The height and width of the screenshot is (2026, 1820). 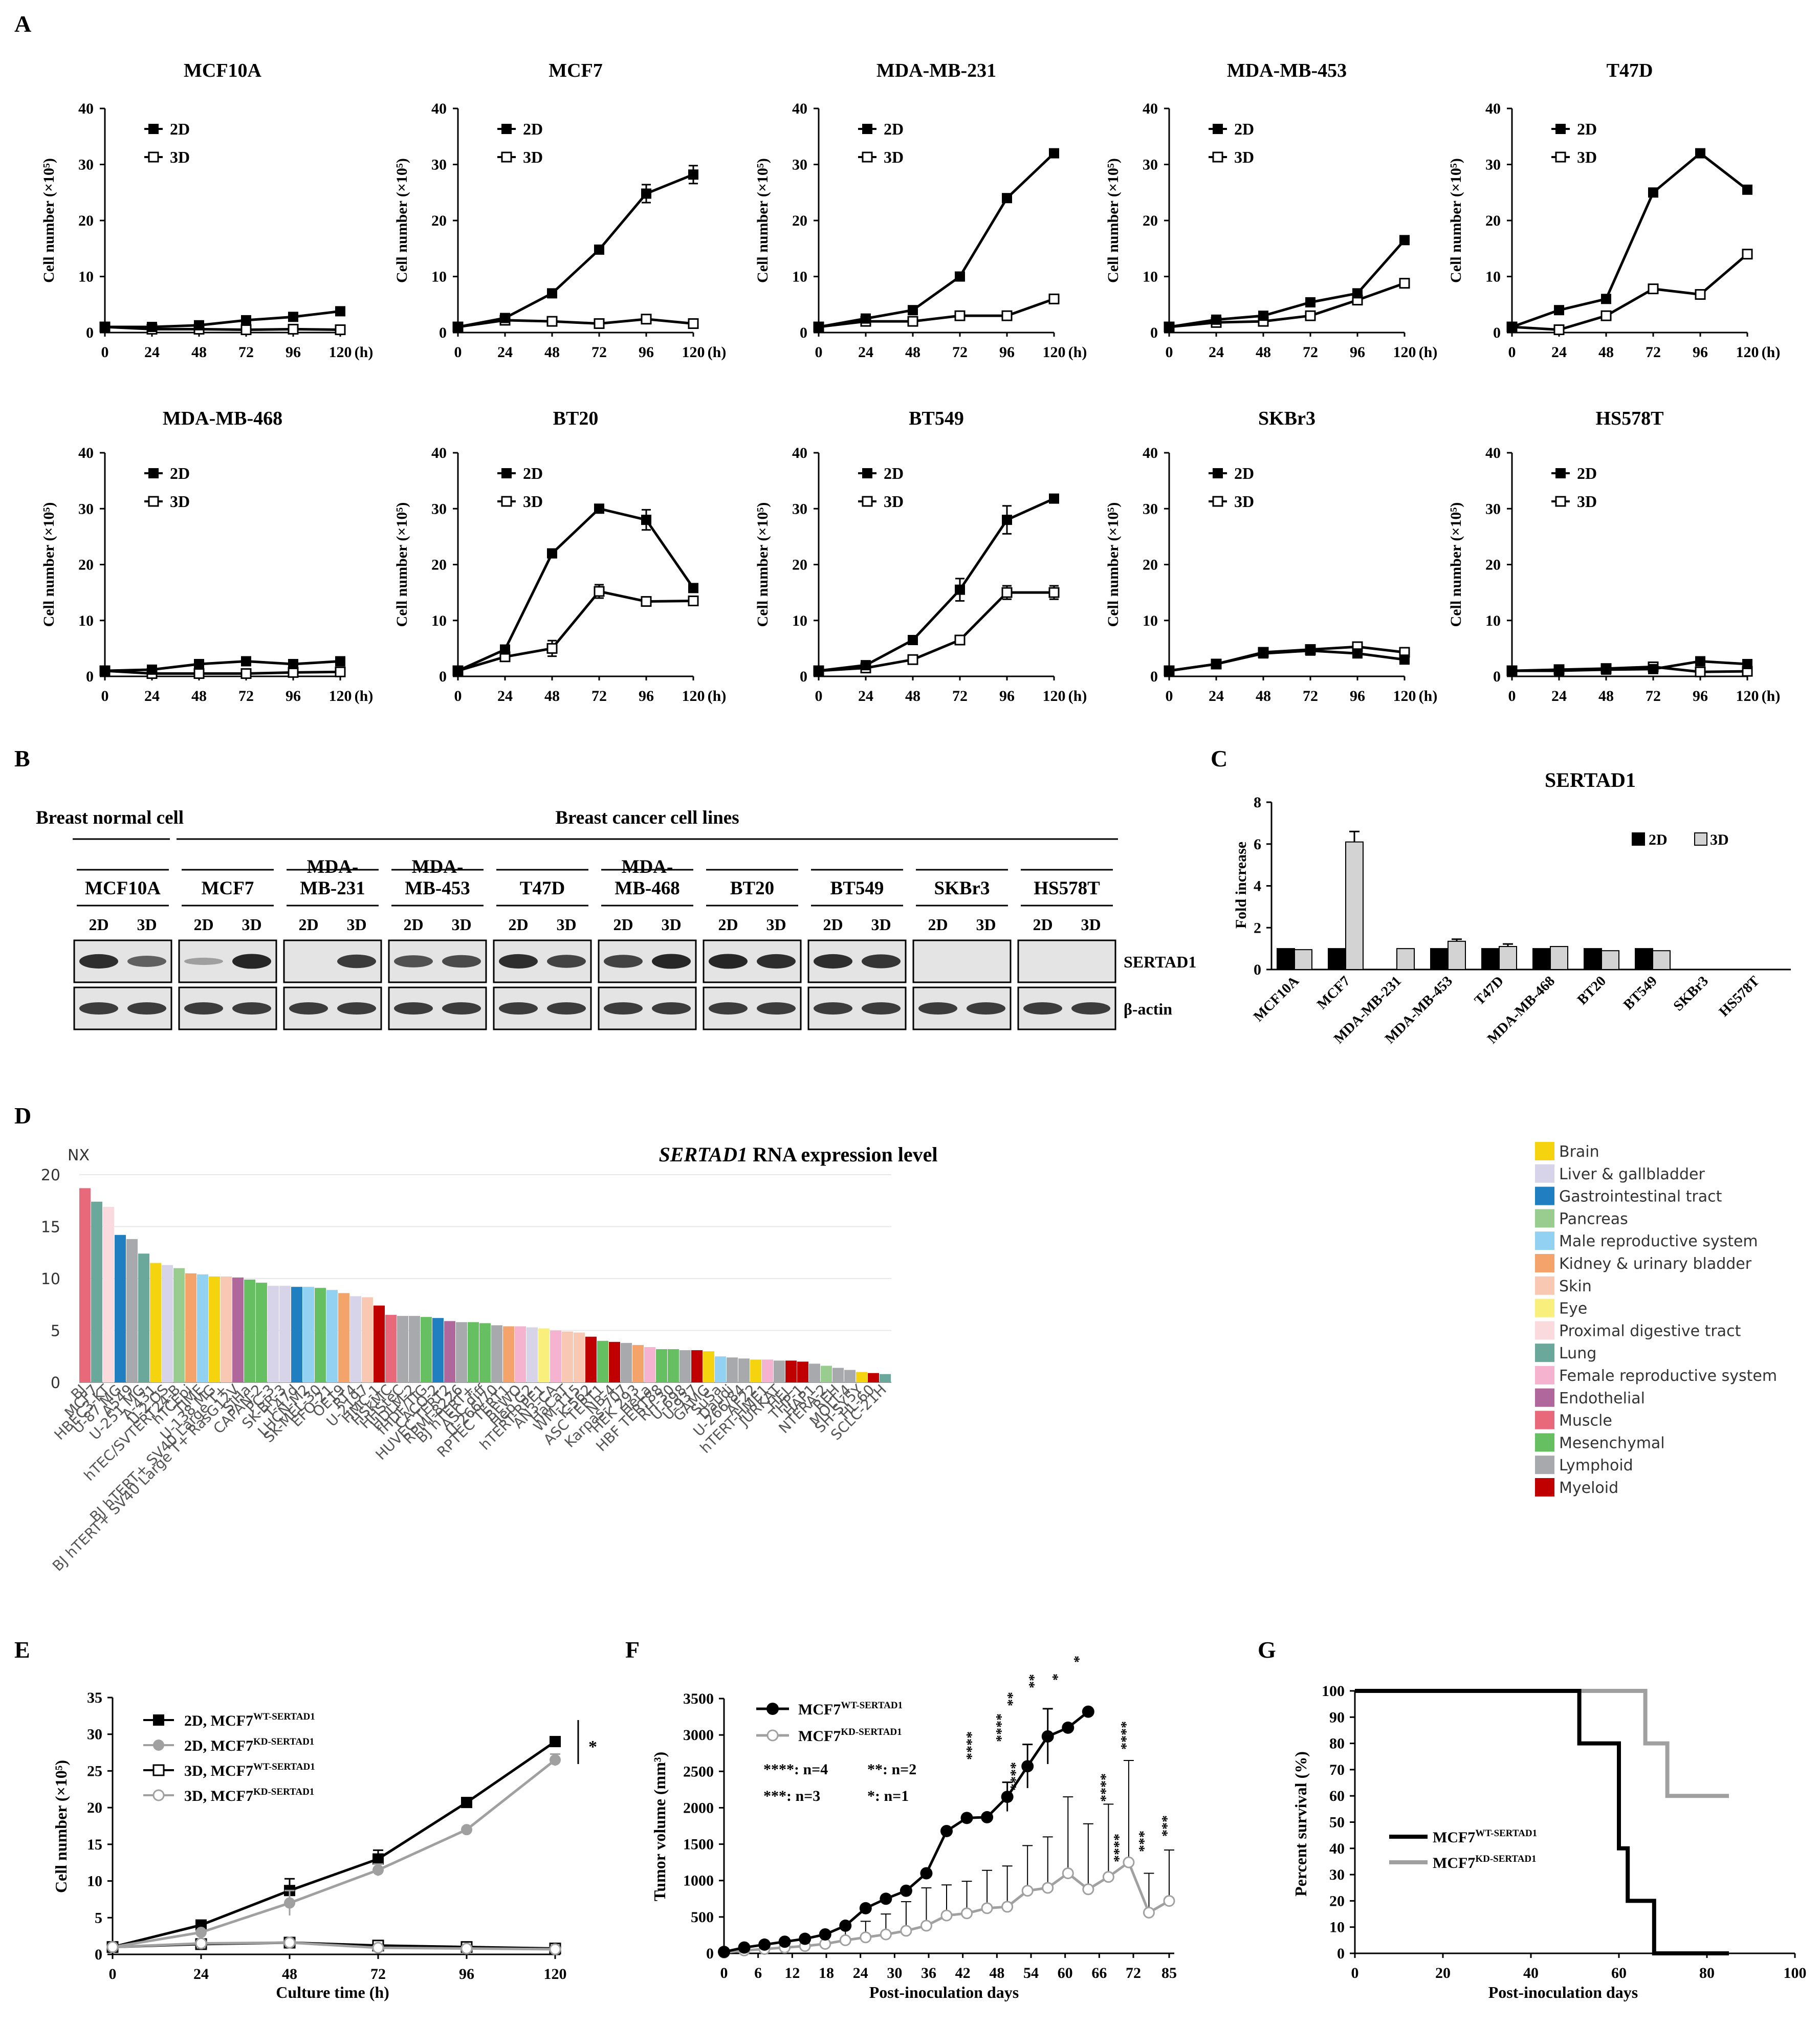 I want to click on chart-title: MCF7, so click(x=576, y=70).